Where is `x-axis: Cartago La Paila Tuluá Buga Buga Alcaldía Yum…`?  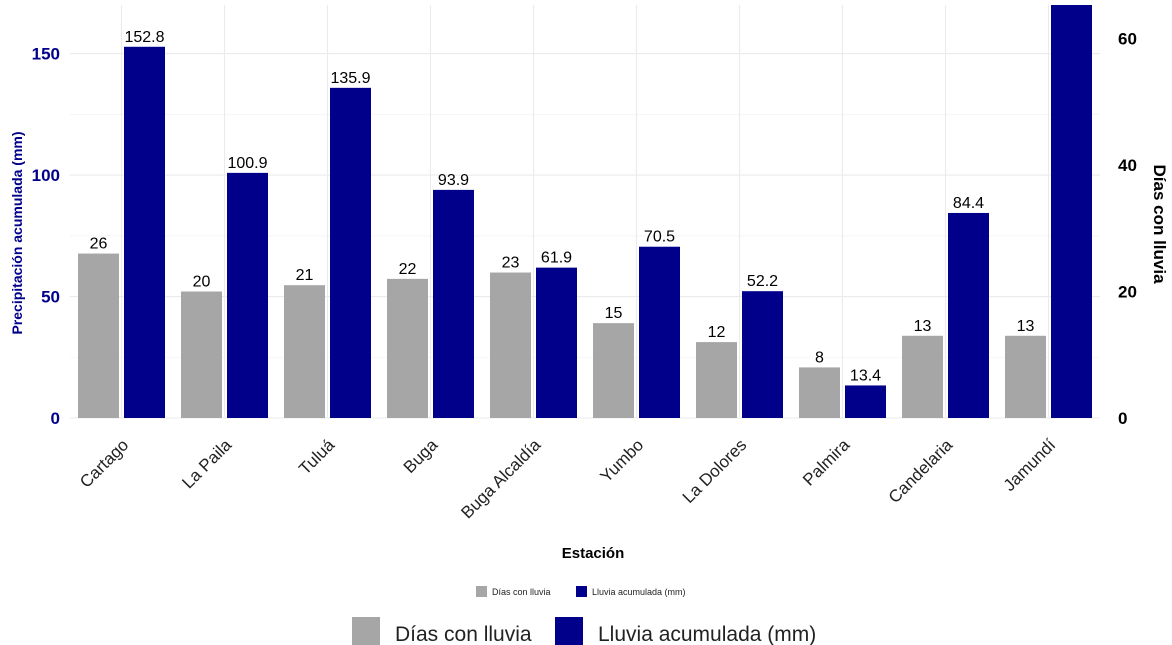
x-axis: Cartago La Paila Tuluá Buga Buga Alcaldía Yum… is located at coordinates (567, 478).